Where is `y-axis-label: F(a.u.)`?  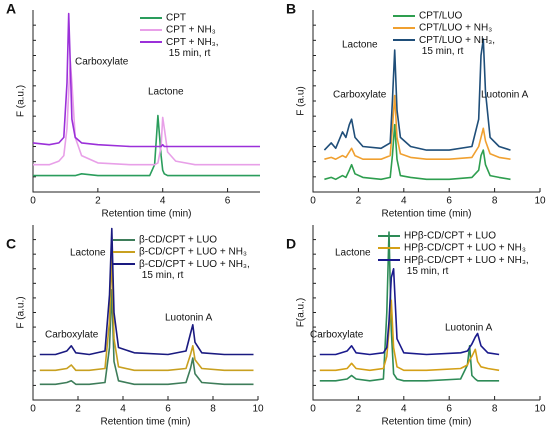 y-axis-label: F(a.u.) is located at coordinates (301, 312).